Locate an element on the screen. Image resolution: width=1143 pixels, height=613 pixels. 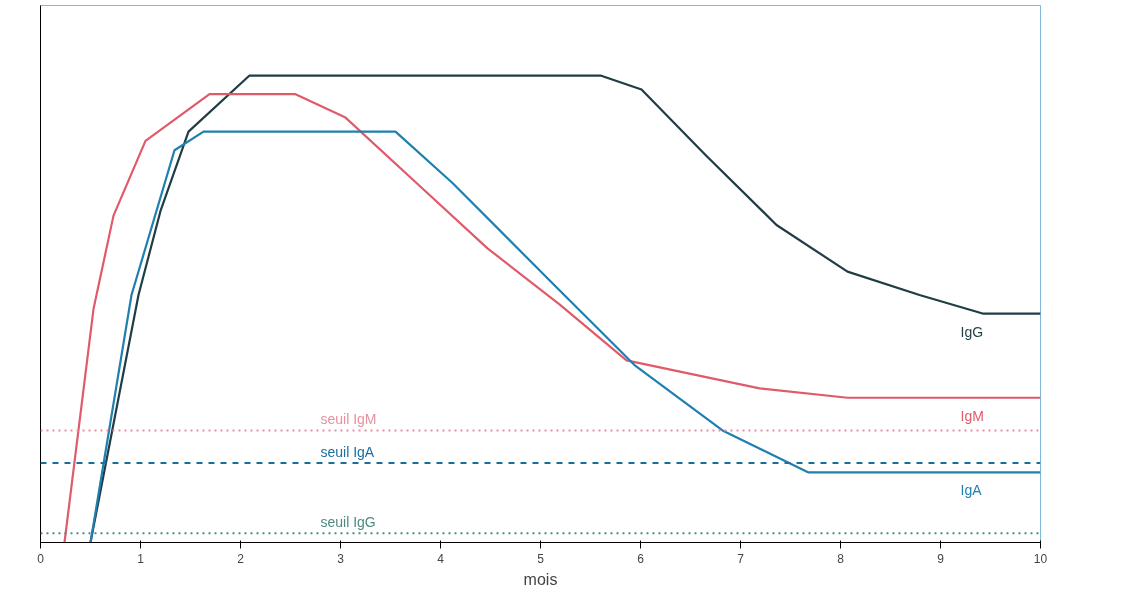
x-tick-label: 6 is located at coordinates (641, 558).